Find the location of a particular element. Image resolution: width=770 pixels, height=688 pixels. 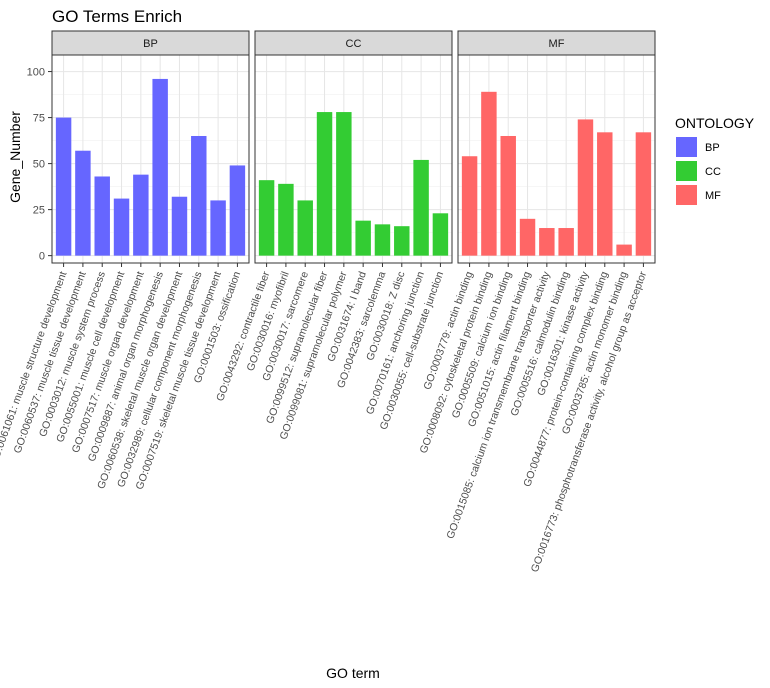

legend-label: CC is located at coordinates (713, 172).